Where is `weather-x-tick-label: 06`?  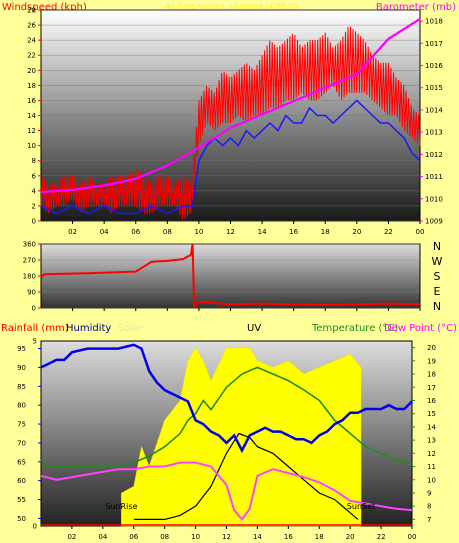 weather-x-tick-label: 06 is located at coordinates (133, 537).